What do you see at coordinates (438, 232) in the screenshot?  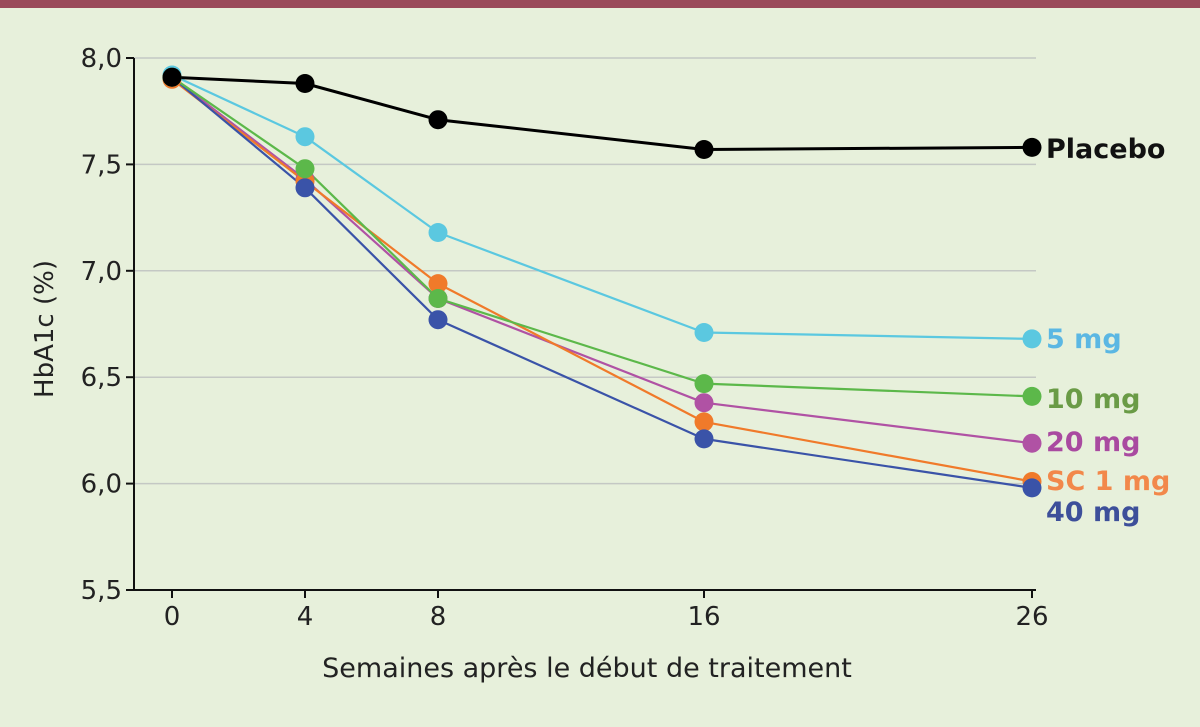 I see `data-point-5-mg-w8` at bounding box center [438, 232].